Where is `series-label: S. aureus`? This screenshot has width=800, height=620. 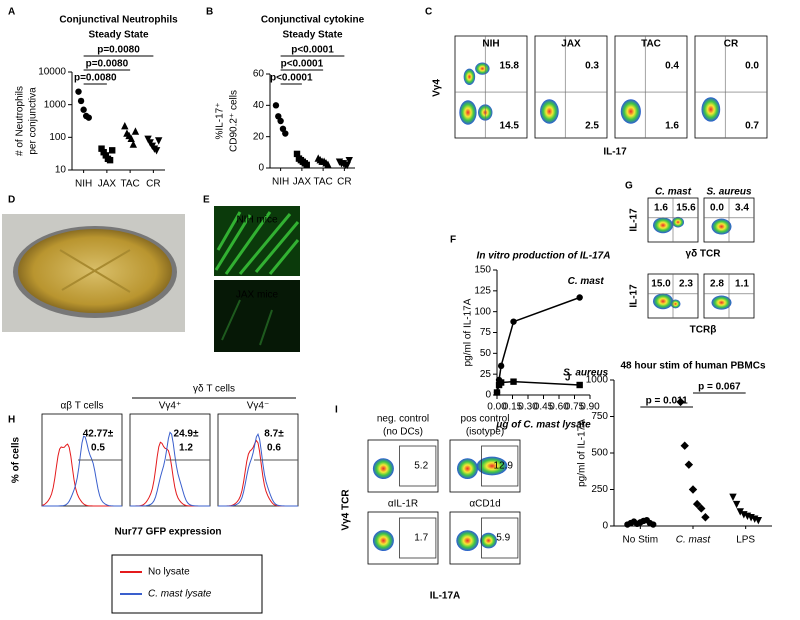
series-label: S. aureus is located at coordinates (585, 373).